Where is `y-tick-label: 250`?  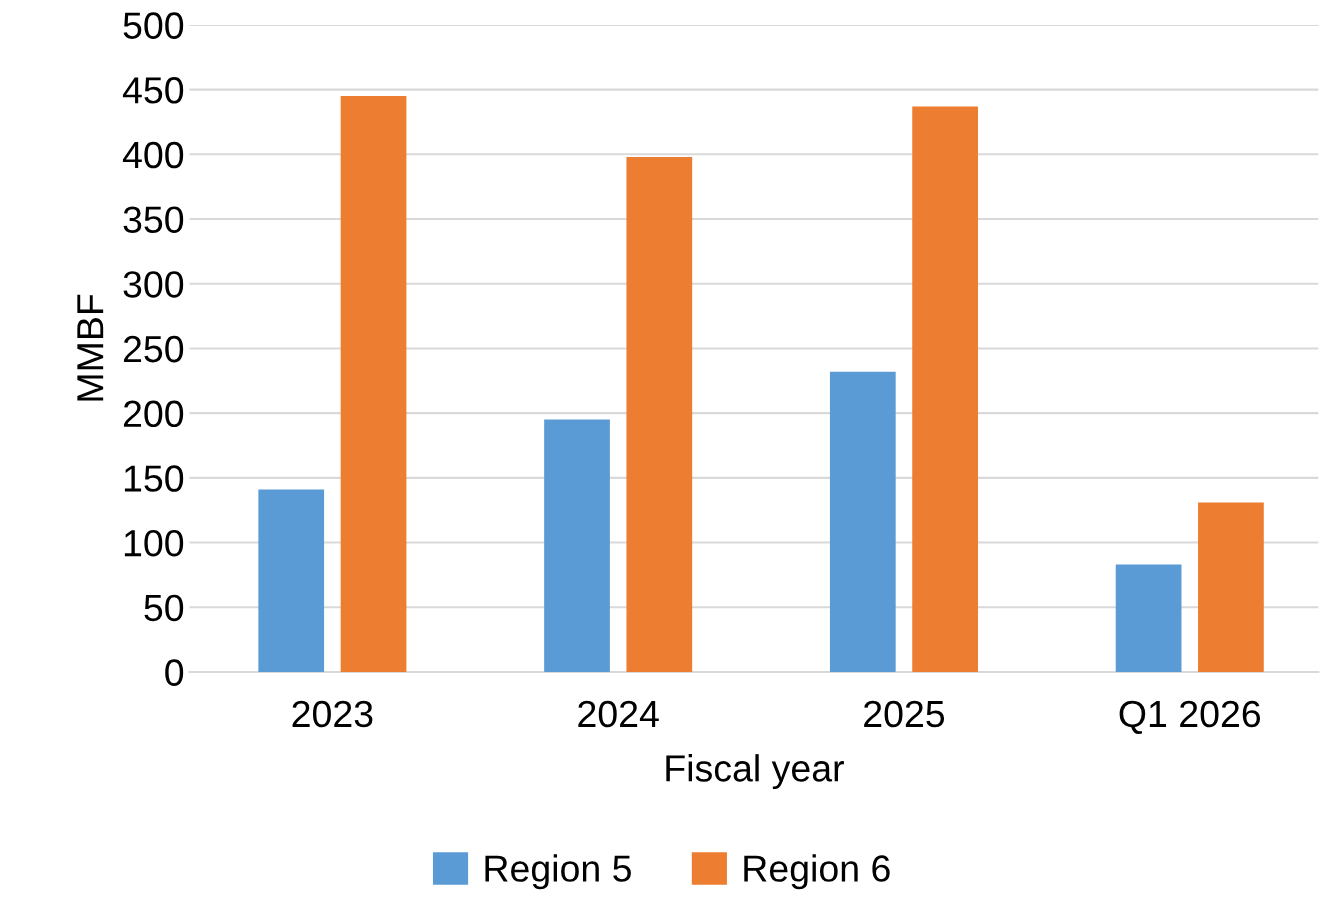
y-tick-label: 250 is located at coordinates (153, 349).